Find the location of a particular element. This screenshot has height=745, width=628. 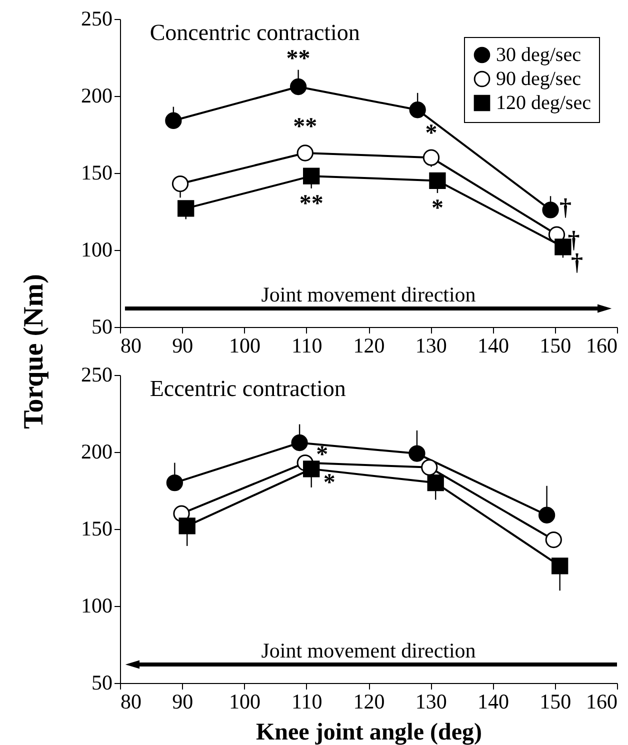

annotation: † is located at coordinates (566, 207).